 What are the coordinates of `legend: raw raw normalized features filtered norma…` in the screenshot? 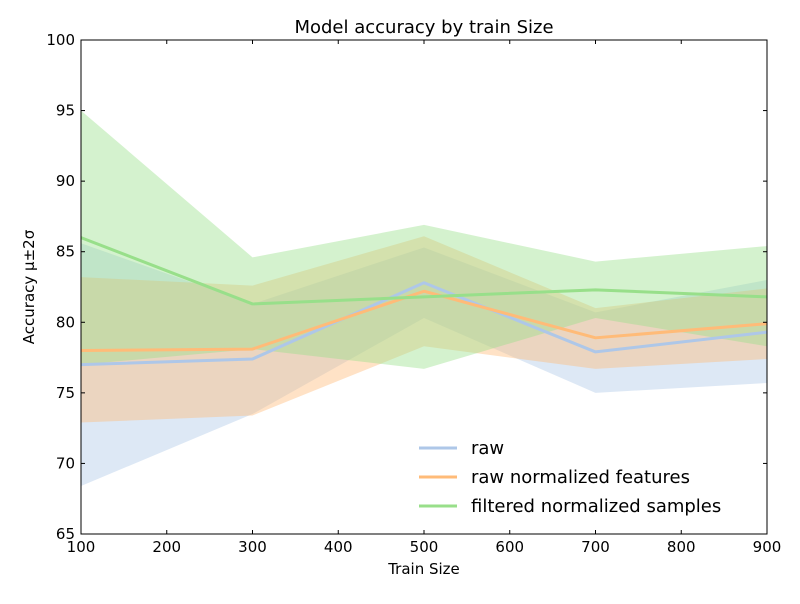 It's located at (570, 477).